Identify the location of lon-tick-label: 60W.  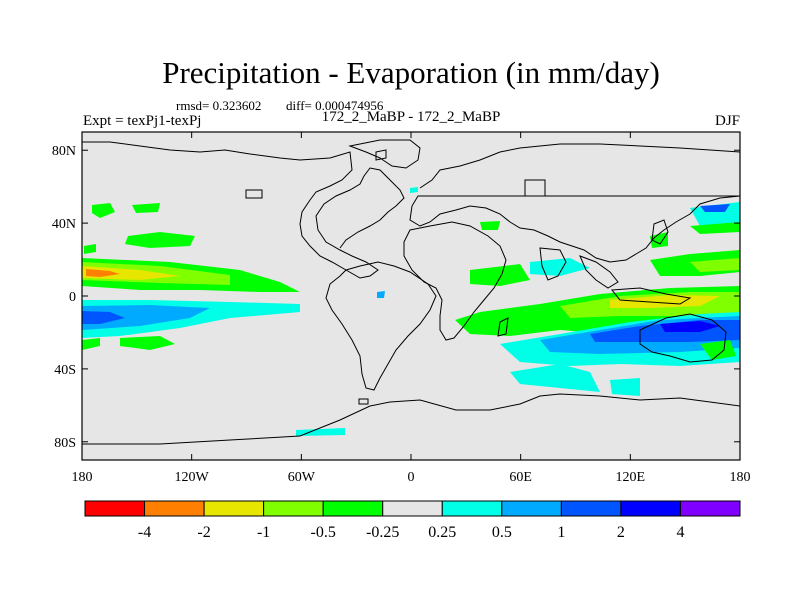
(302, 477).